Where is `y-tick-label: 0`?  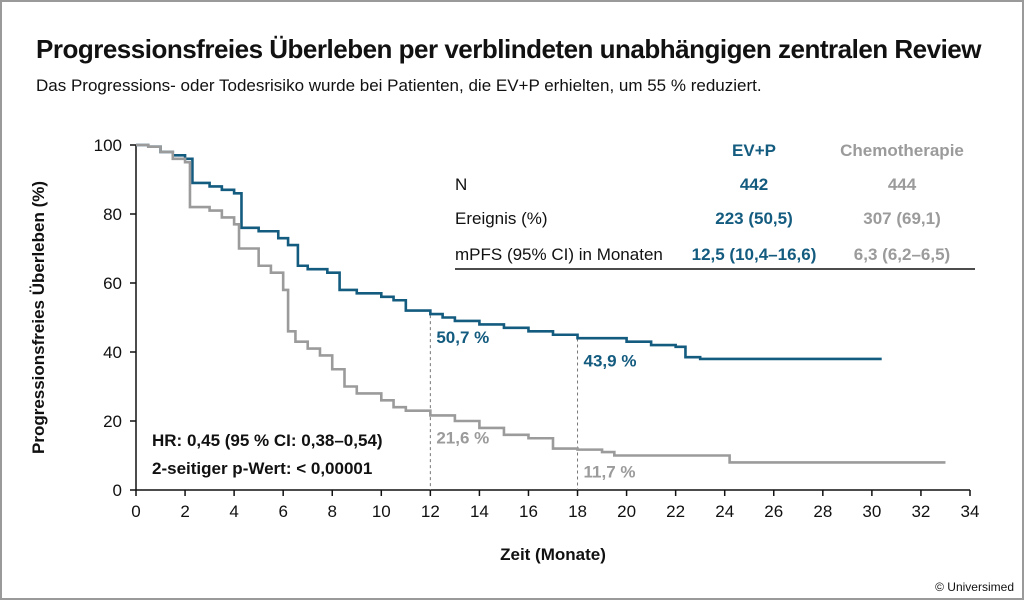 y-tick-label: 0 is located at coordinates (117, 490).